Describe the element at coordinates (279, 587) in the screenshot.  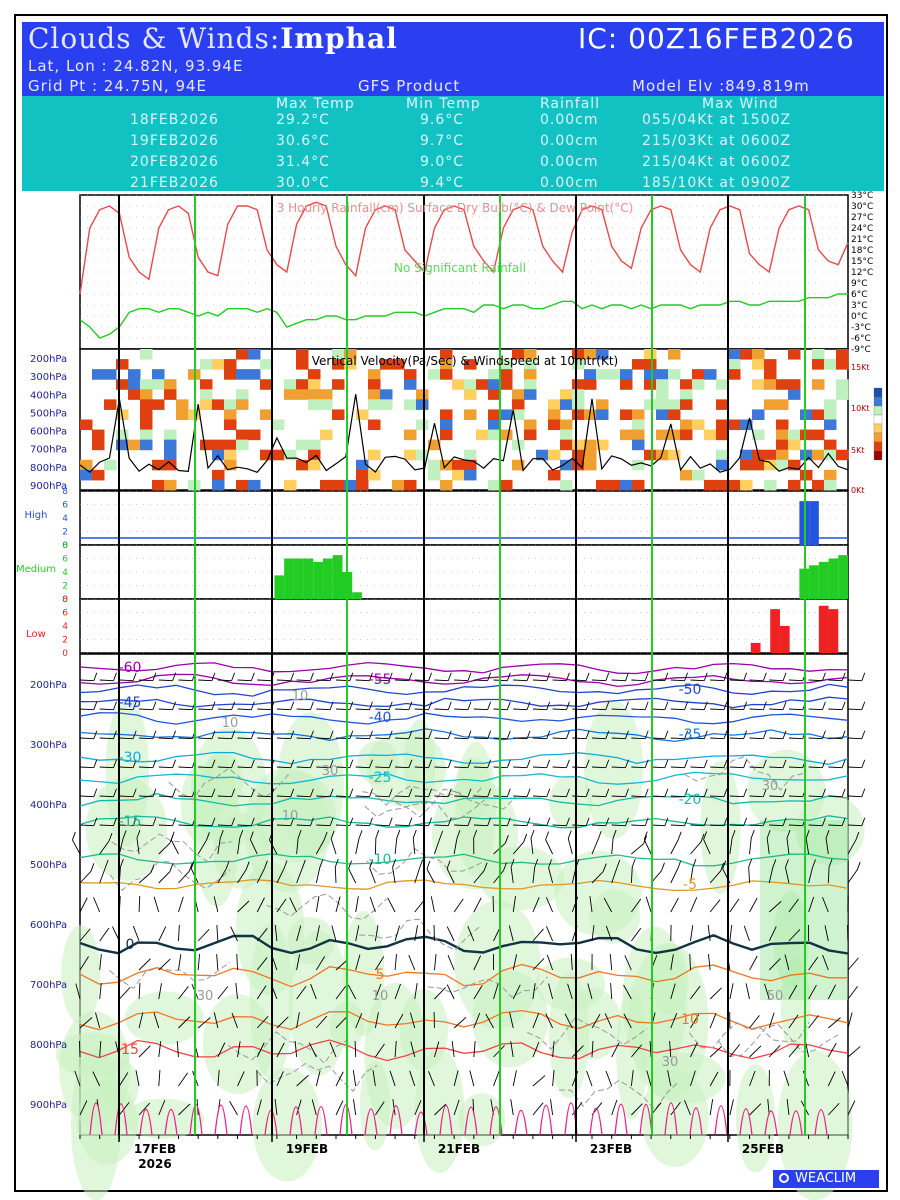
I see `medium-cloud-bar` at that location.